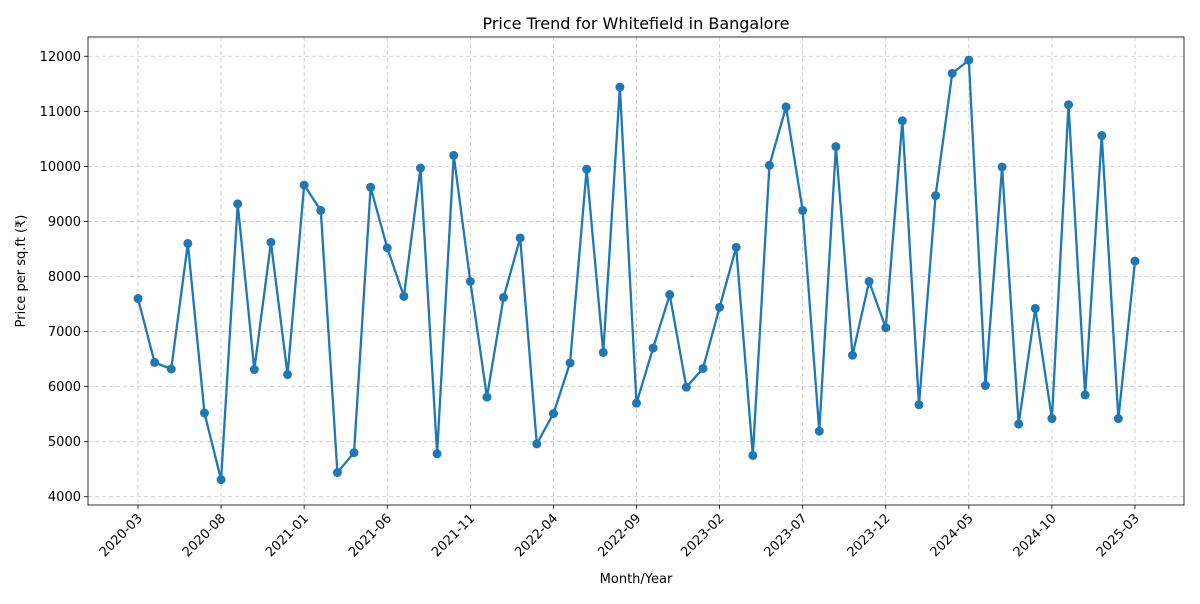  I want to click on x-tick-label: 2021-01, so click(287, 535).